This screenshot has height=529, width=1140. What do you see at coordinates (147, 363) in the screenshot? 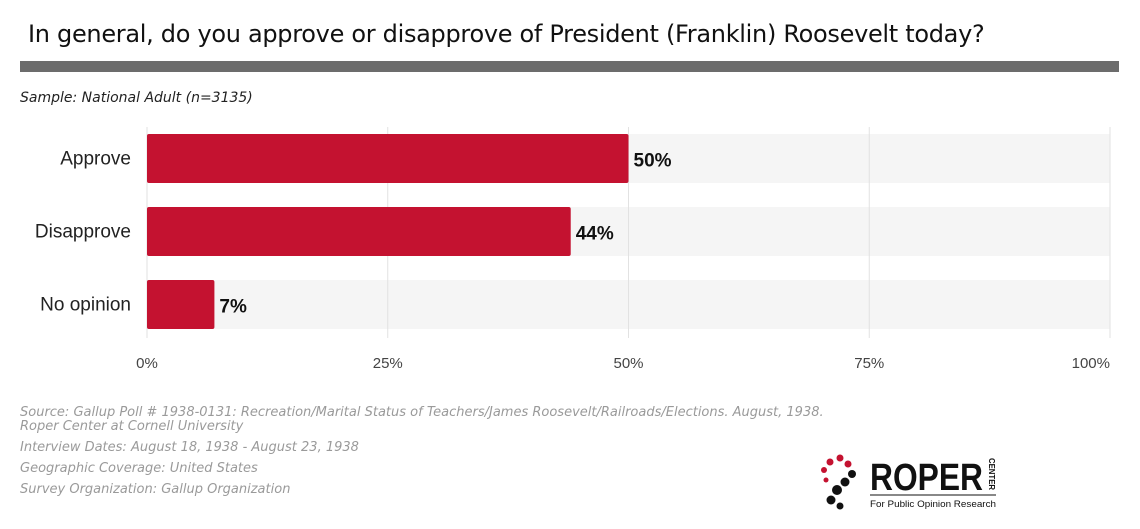
I see `tick-label: 0%` at bounding box center [147, 363].